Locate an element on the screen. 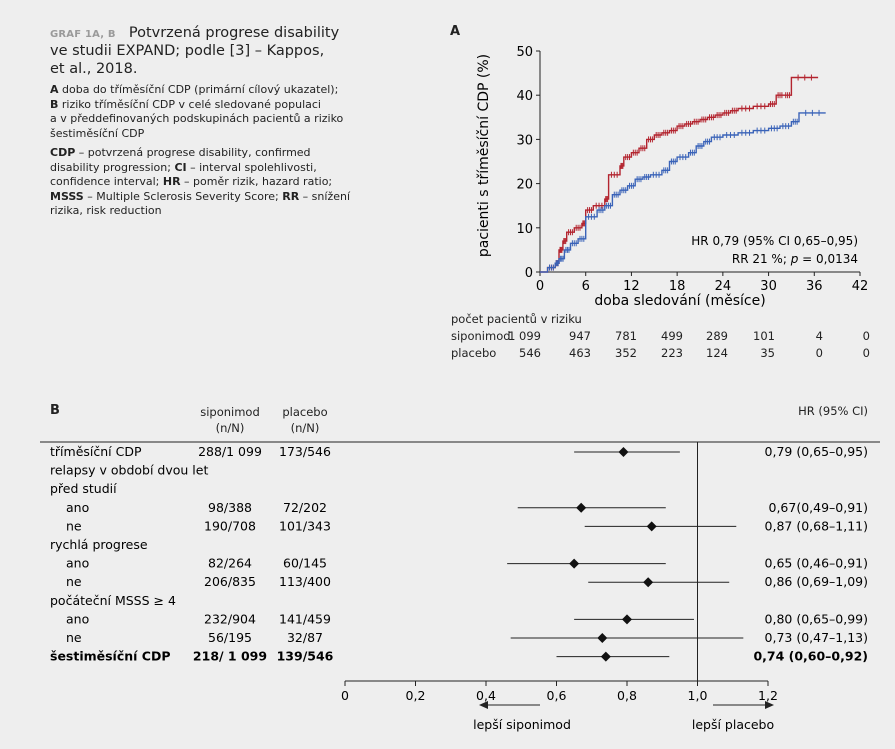 This screenshot has width=895, height=749. x-tick-label: 30 is located at coordinates (768, 286).